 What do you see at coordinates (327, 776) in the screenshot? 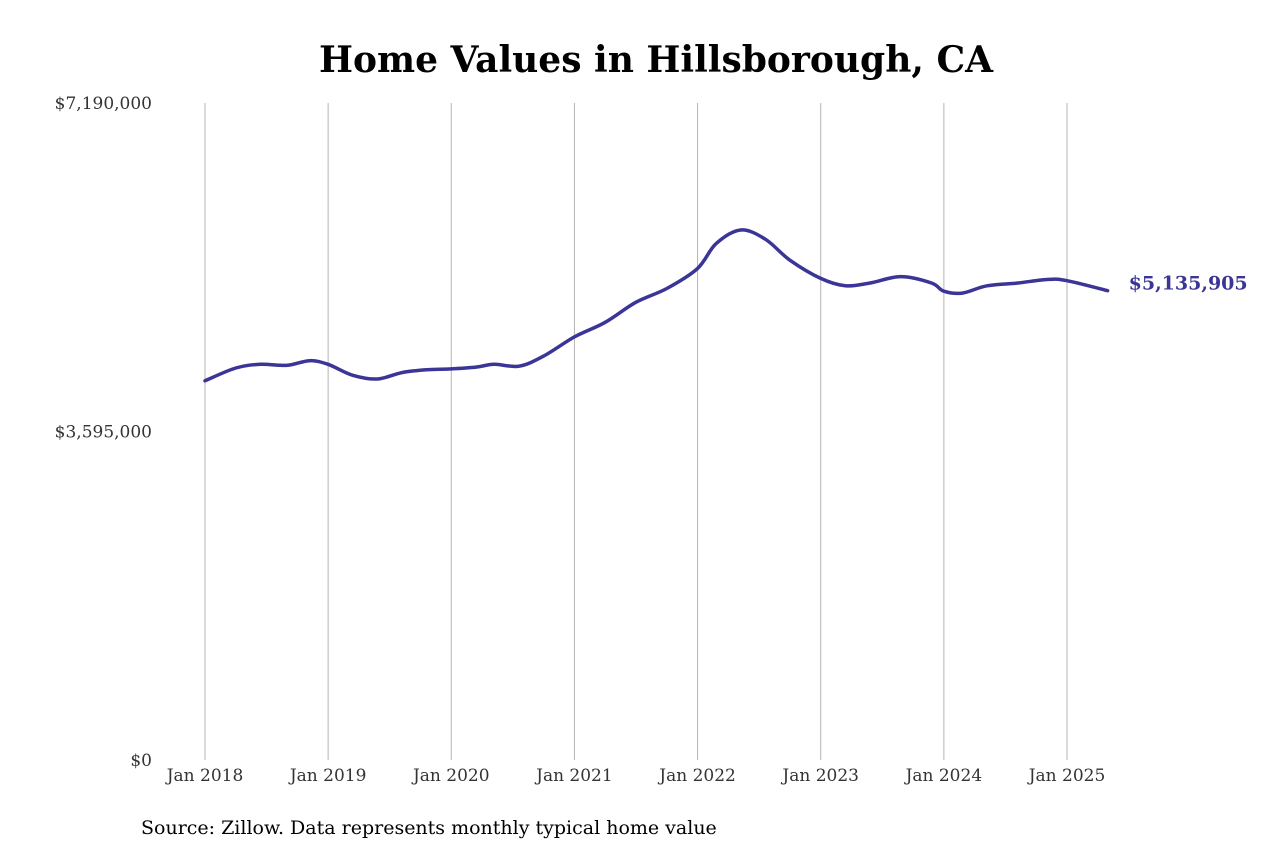
I see `x-tick-label: Jan 2019` at bounding box center [327, 776].